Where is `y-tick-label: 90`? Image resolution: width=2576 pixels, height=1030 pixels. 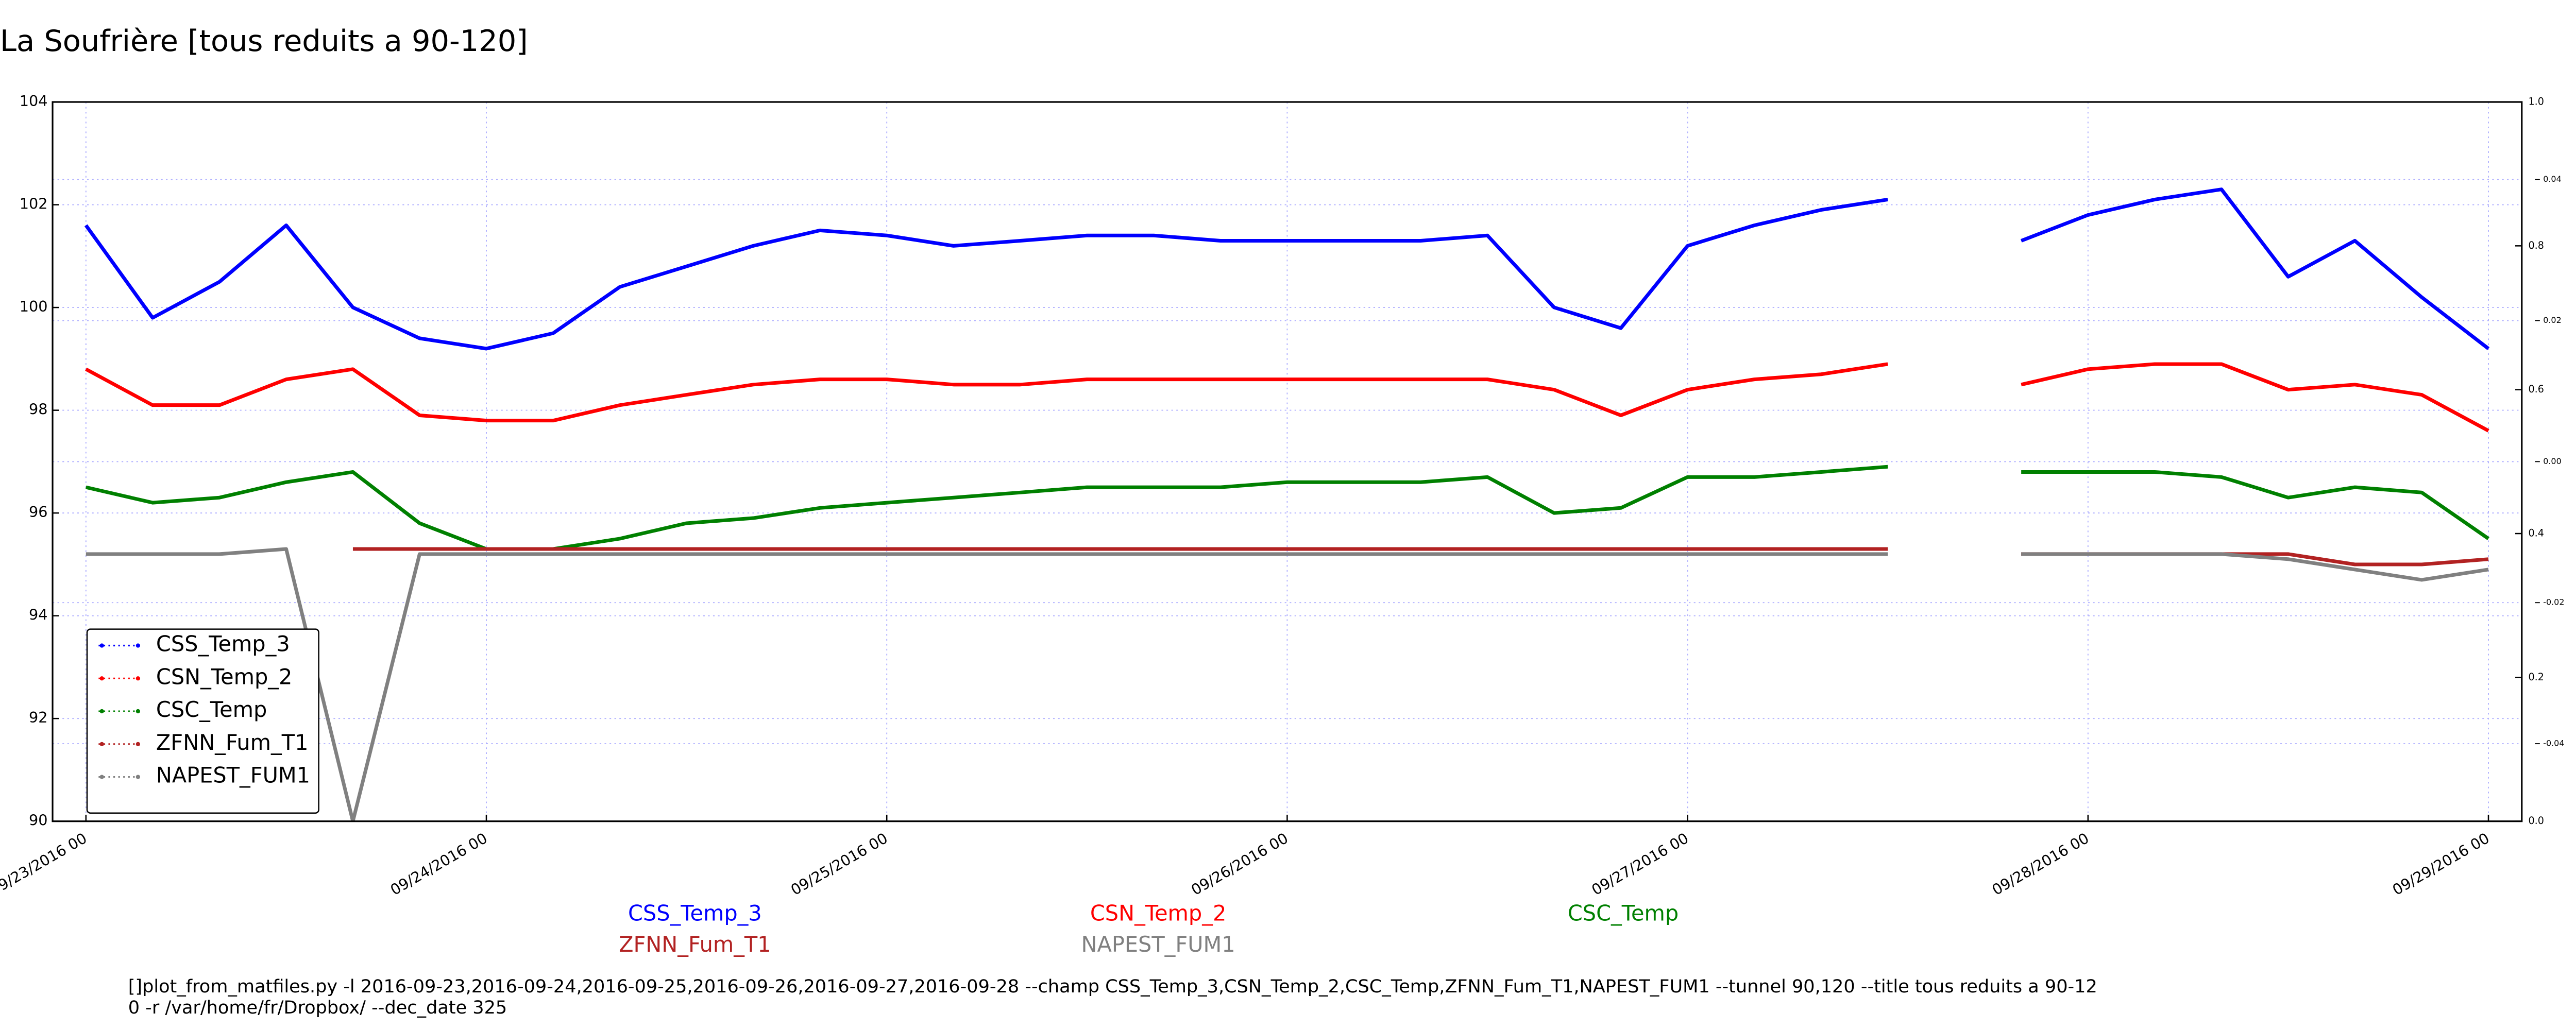
y-tick-label: 90 is located at coordinates (38, 820).